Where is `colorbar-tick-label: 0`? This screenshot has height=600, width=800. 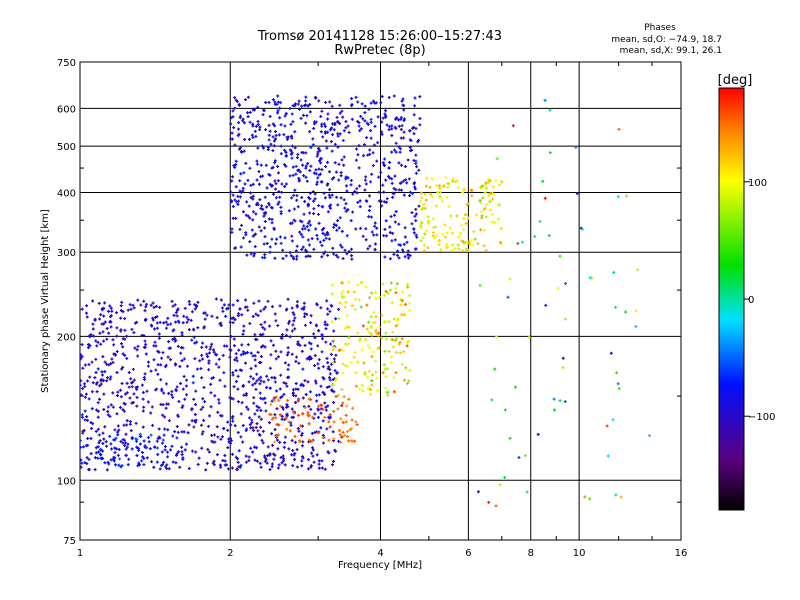
colorbar-tick-label: 0 is located at coordinates (751, 300).